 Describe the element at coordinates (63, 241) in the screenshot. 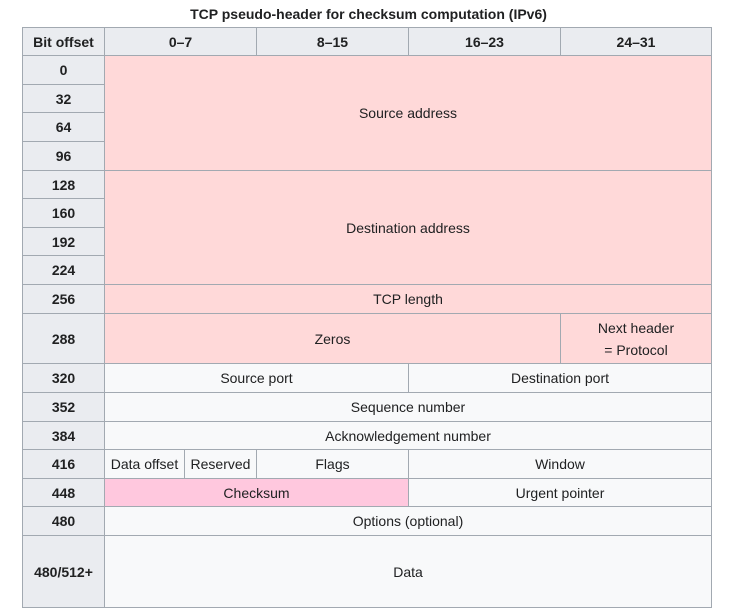

I see `row-offset-192: 192` at that location.